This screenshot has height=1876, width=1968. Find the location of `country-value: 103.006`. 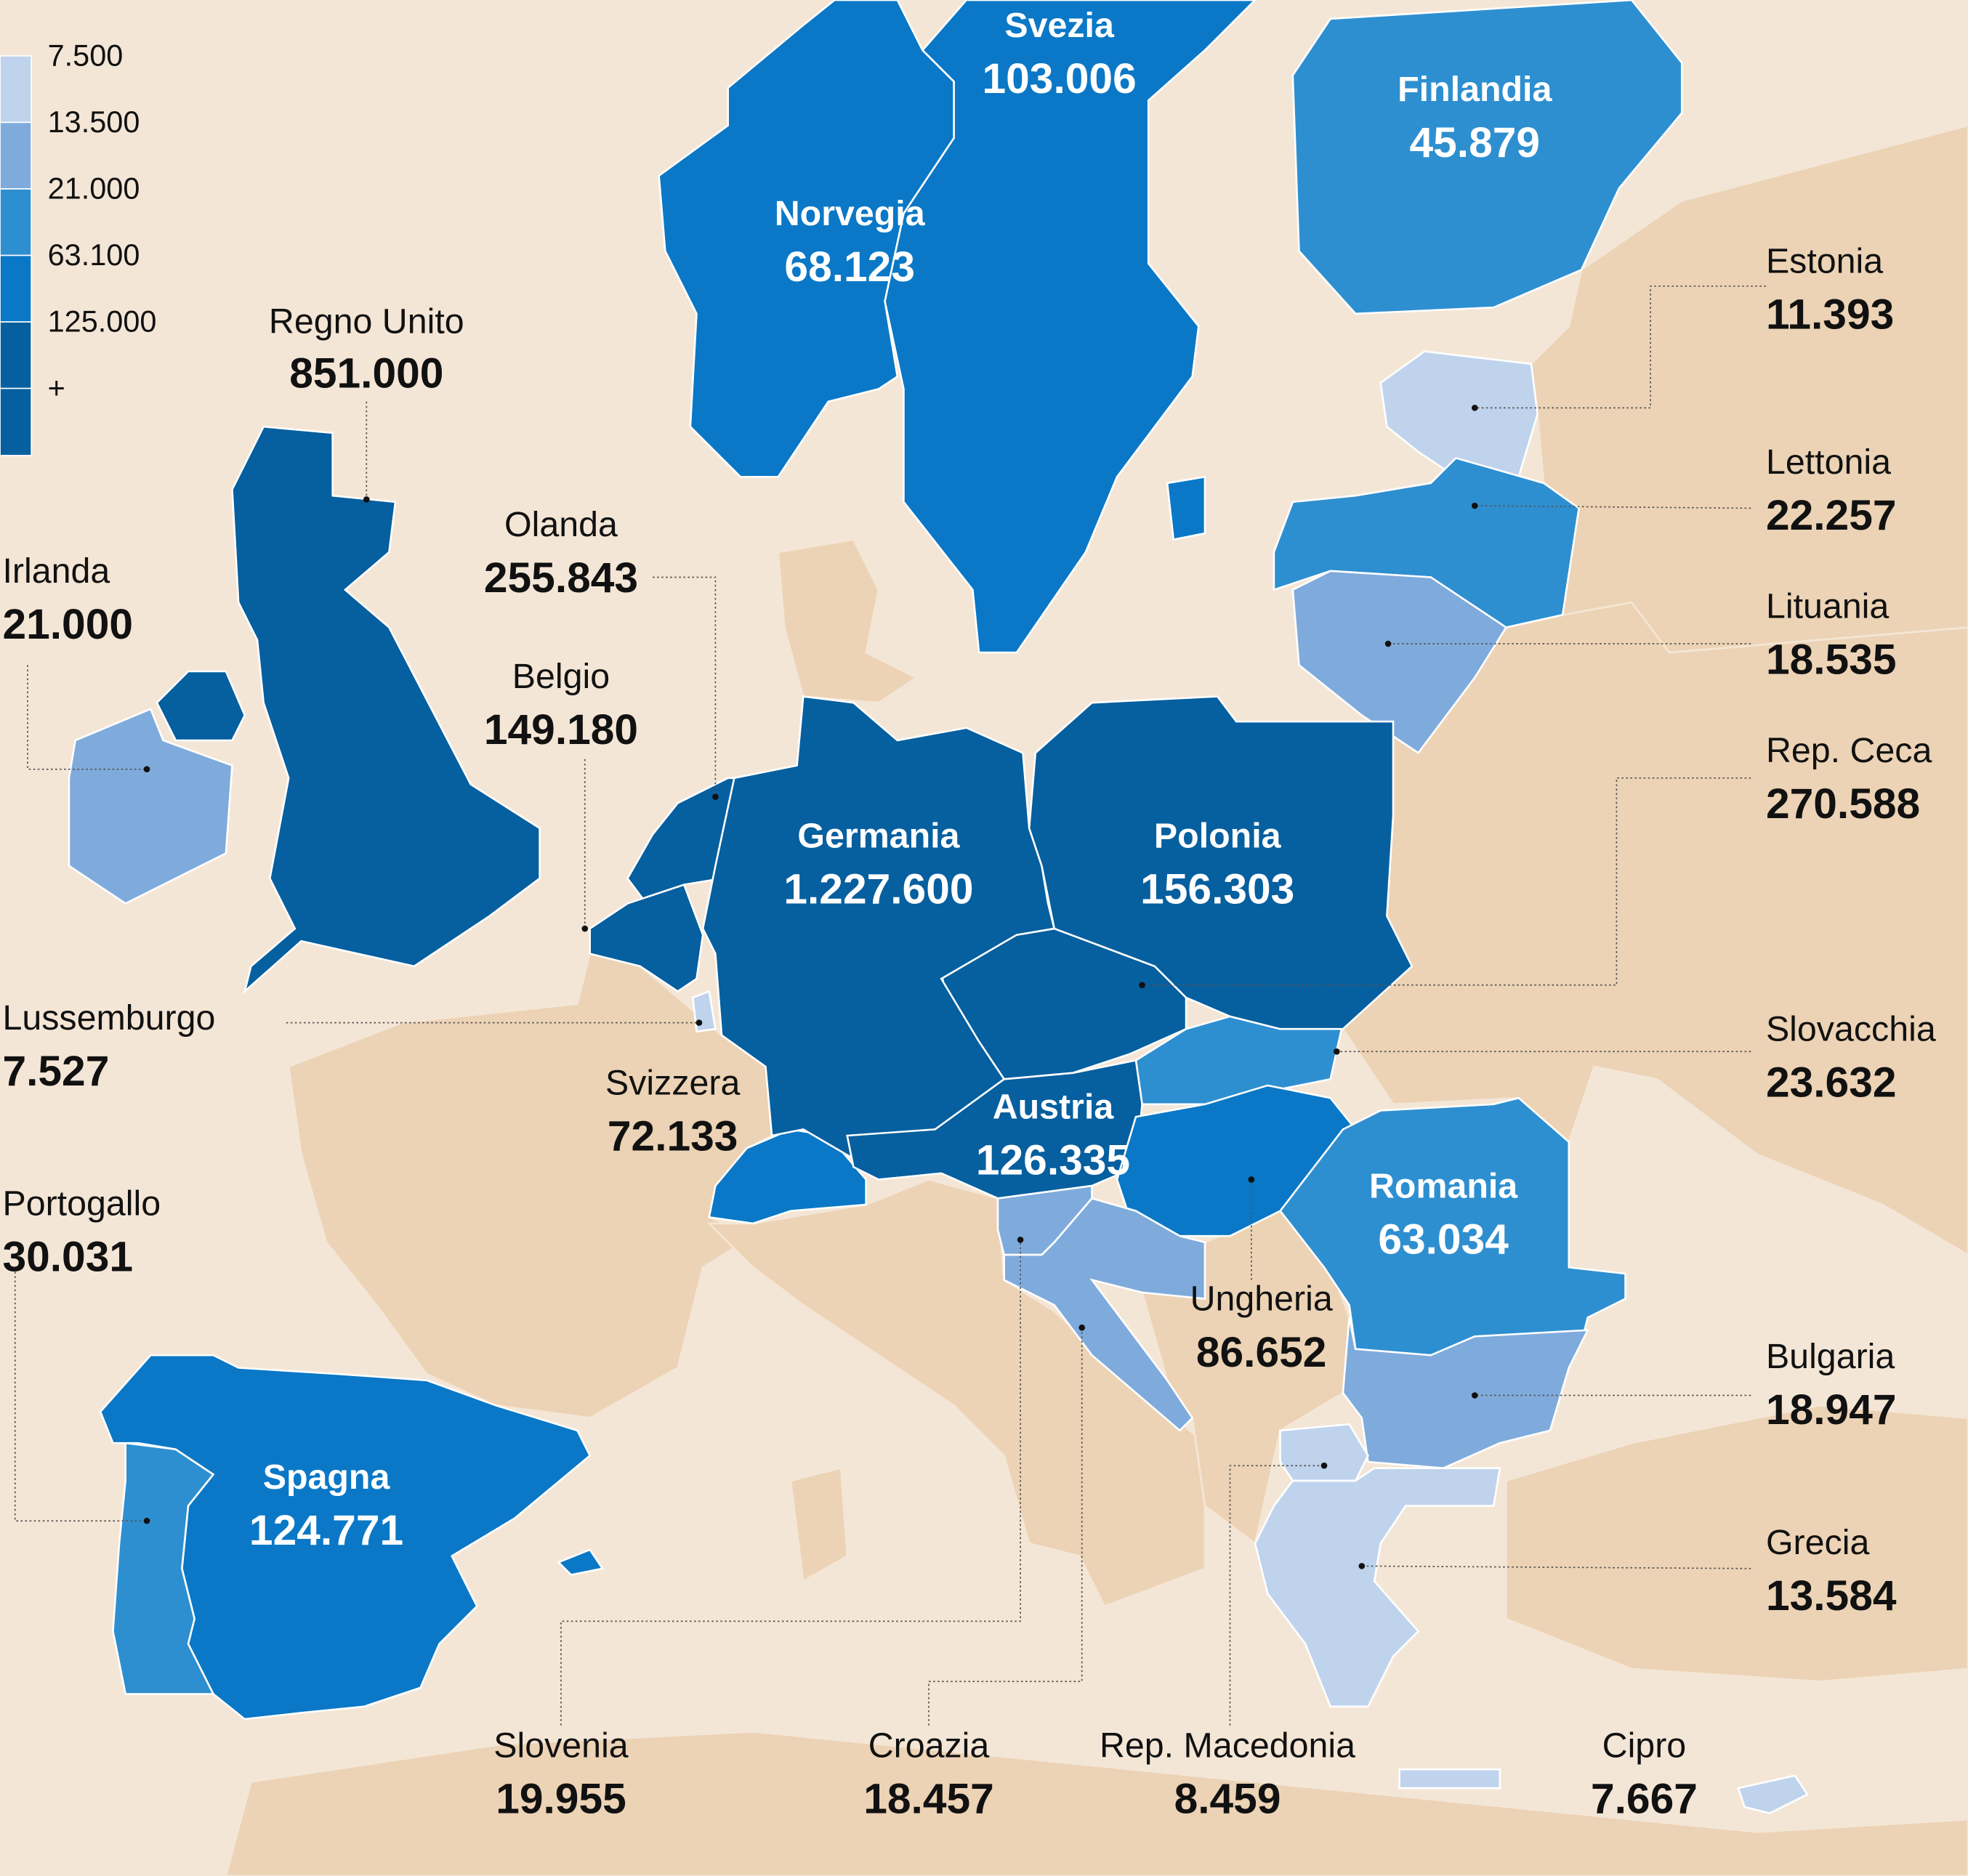

country-value: 103.006 is located at coordinates (1060, 78).